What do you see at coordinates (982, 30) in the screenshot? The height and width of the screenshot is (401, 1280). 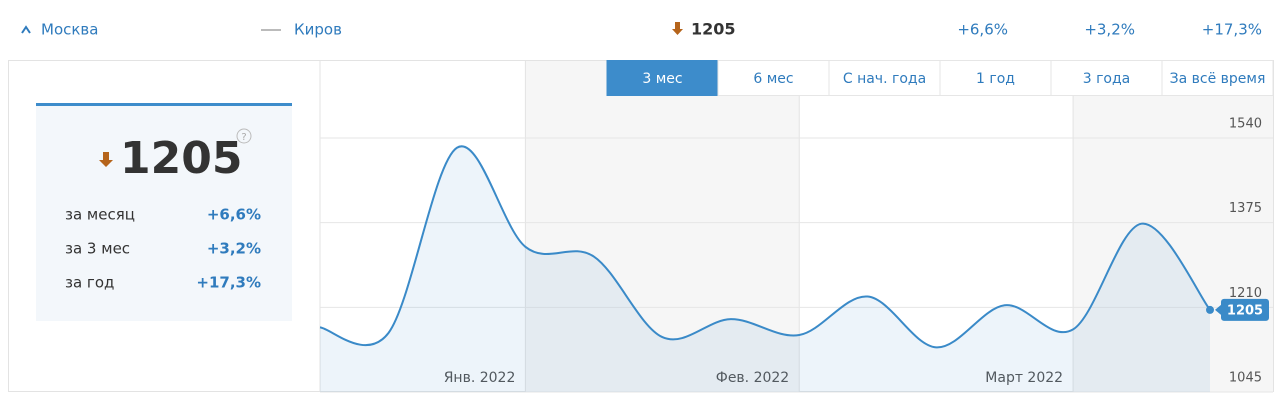 I see `header-change: +6,6%` at bounding box center [982, 30].